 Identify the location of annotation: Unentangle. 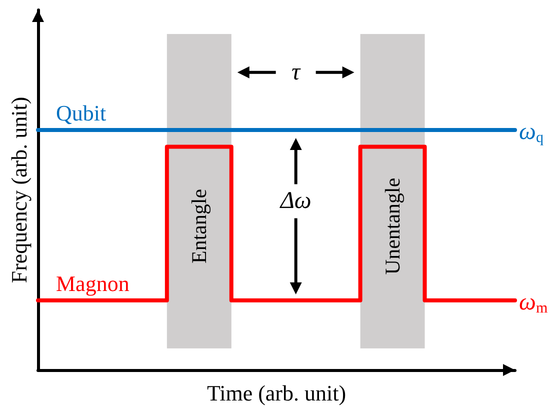
(392, 226).